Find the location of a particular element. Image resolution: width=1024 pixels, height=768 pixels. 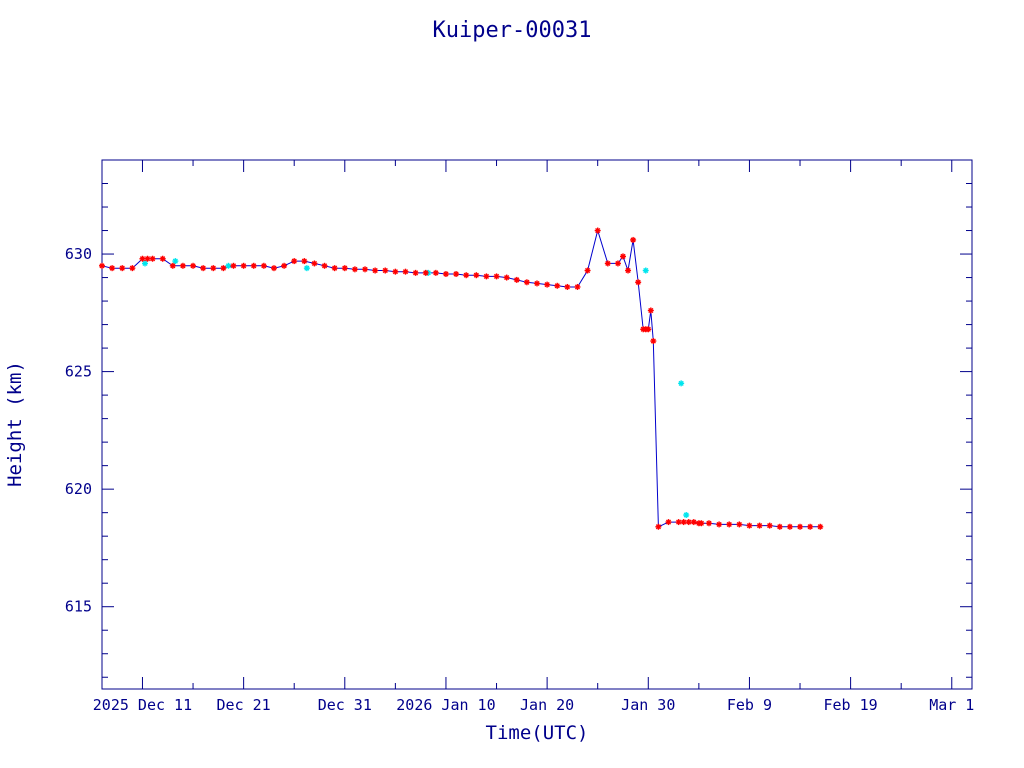

x-tick-label: Dec 21 is located at coordinates (244, 705).